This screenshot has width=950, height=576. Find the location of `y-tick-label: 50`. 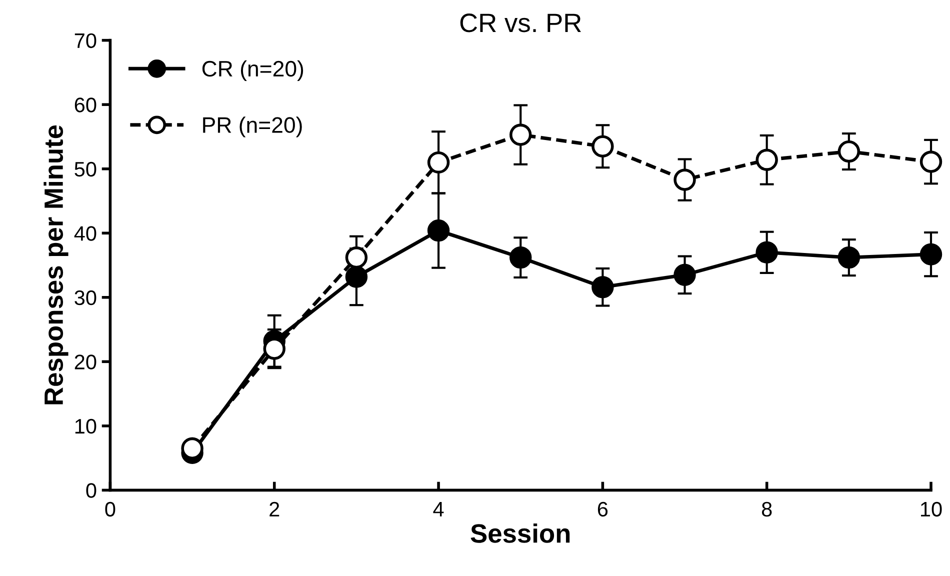

y-tick-label: 50 is located at coordinates (85, 169).